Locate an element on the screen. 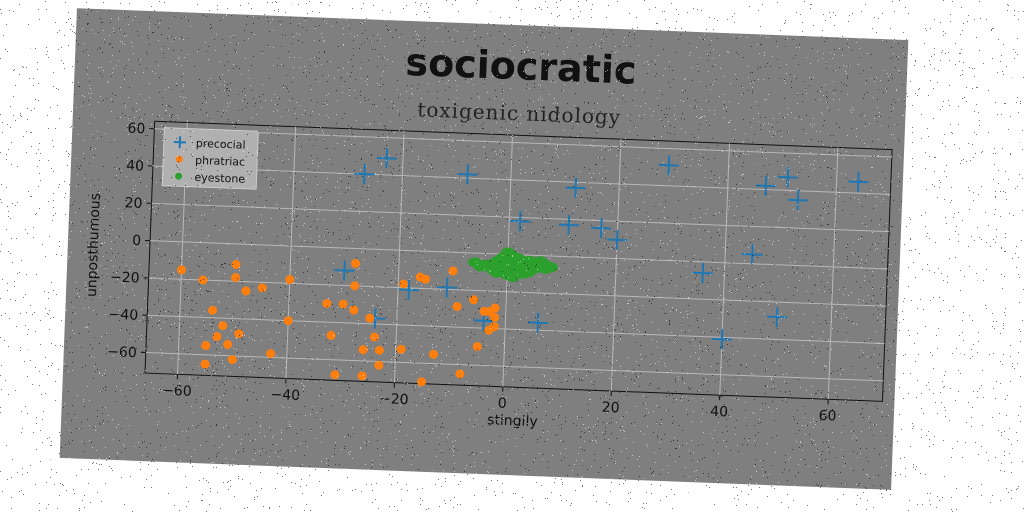  legend-label: precocial is located at coordinates (221, 144).